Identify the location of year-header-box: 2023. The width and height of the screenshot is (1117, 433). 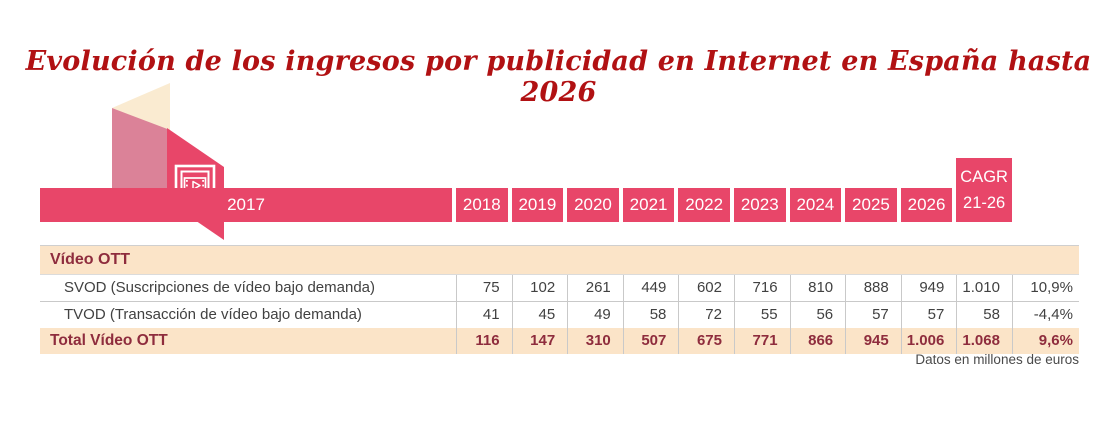
(759, 205).